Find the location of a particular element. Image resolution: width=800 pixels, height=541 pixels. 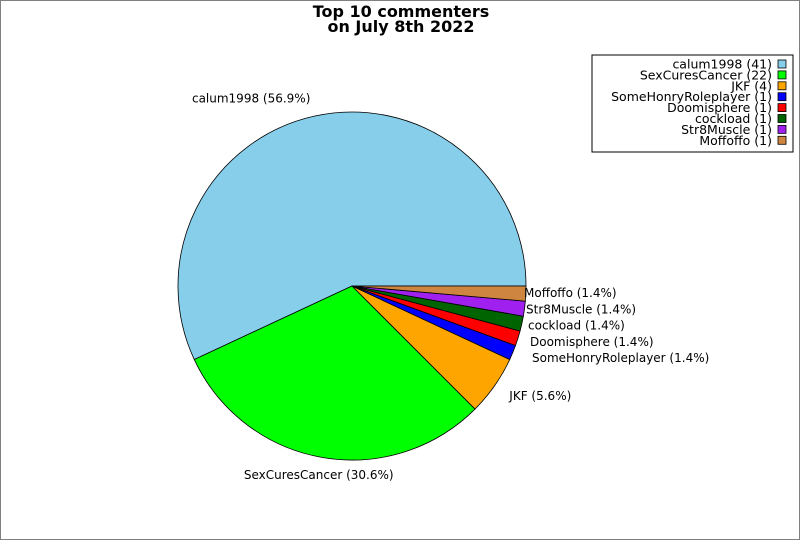

chart-title-line-1: Top 10 commenters is located at coordinates (401, 11).